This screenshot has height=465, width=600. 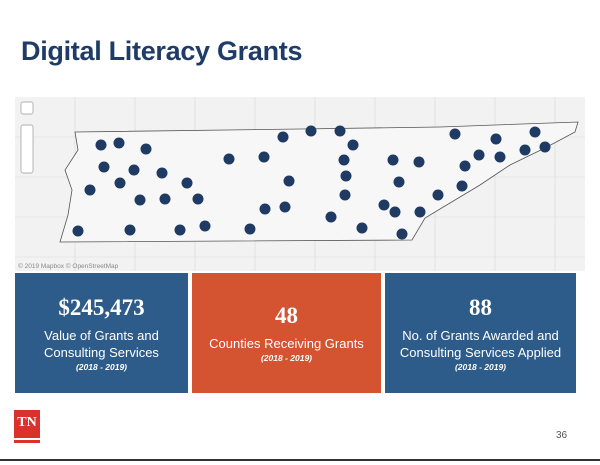 What do you see at coordinates (27, 441) in the screenshot?
I see `logo-bar` at bounding box center [27, 441].